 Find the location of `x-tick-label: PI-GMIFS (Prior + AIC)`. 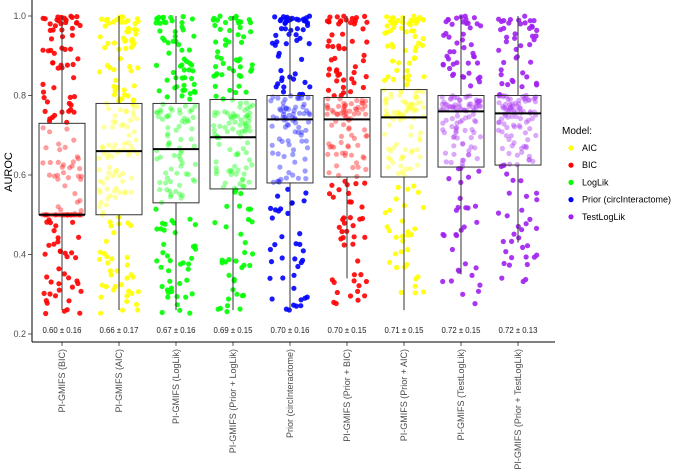

x-tick-label: PI-GMIFS (Prior + AIC) is located at coordinates (404, 395).